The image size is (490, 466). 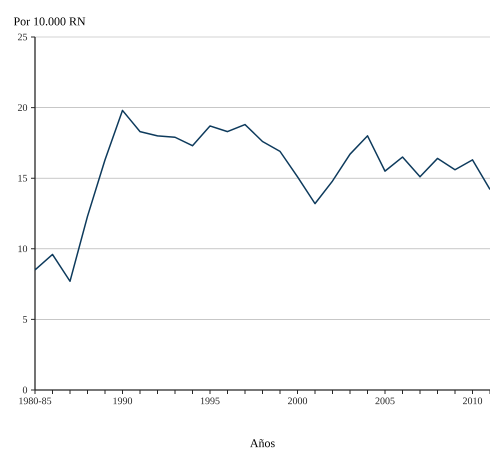 What do you see at coordinates (298, 401) in the screenshot?
I see `x-tick-label: 2000` at bounding box center [298, 401].